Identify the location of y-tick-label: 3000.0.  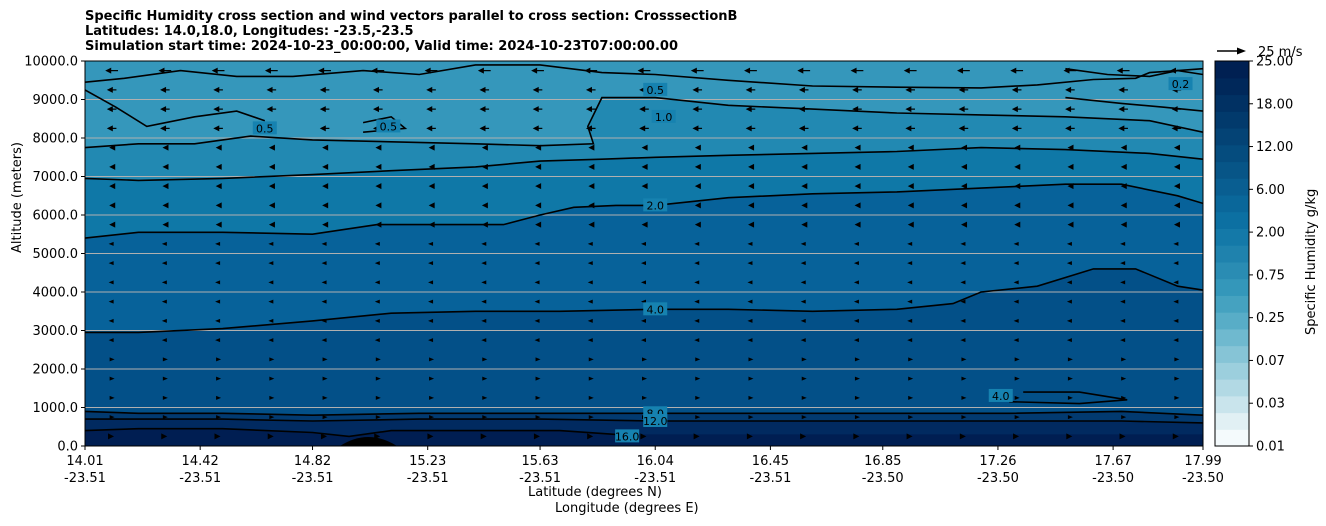
(56, 331).